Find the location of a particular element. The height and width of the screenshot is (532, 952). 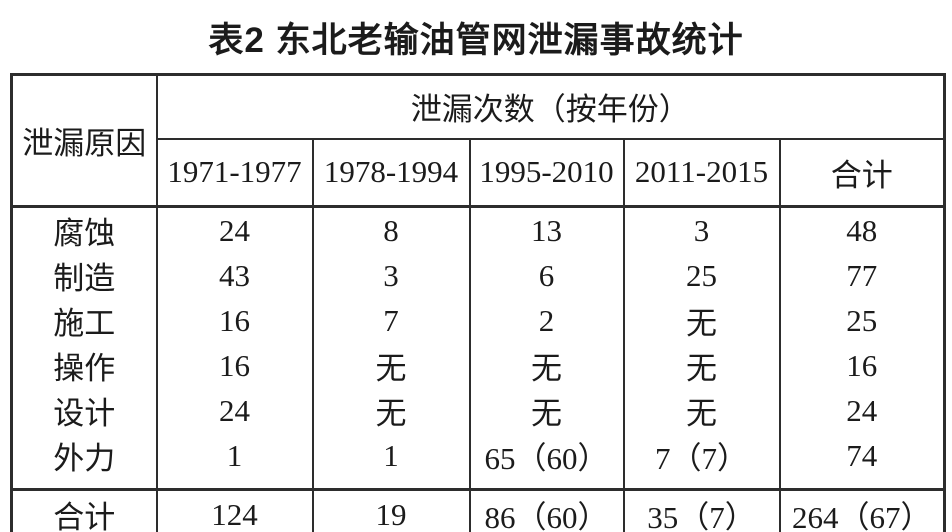

period-header-cell: 1971-1977 is located at coordinates (234, 172).